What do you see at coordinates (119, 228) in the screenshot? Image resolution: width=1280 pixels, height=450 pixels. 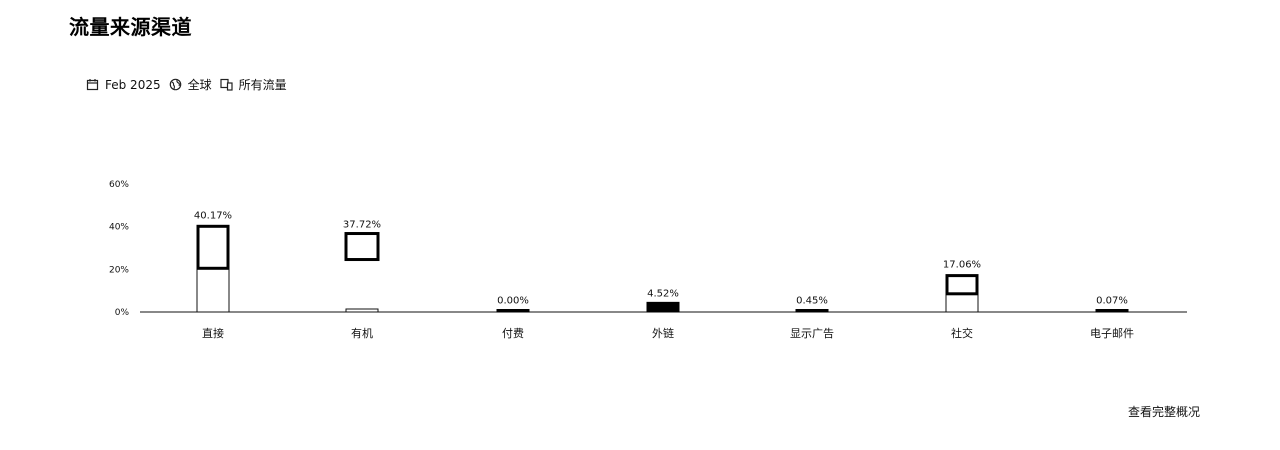 I see `y-tick-label: 40%` at bounding box center [119, 228].